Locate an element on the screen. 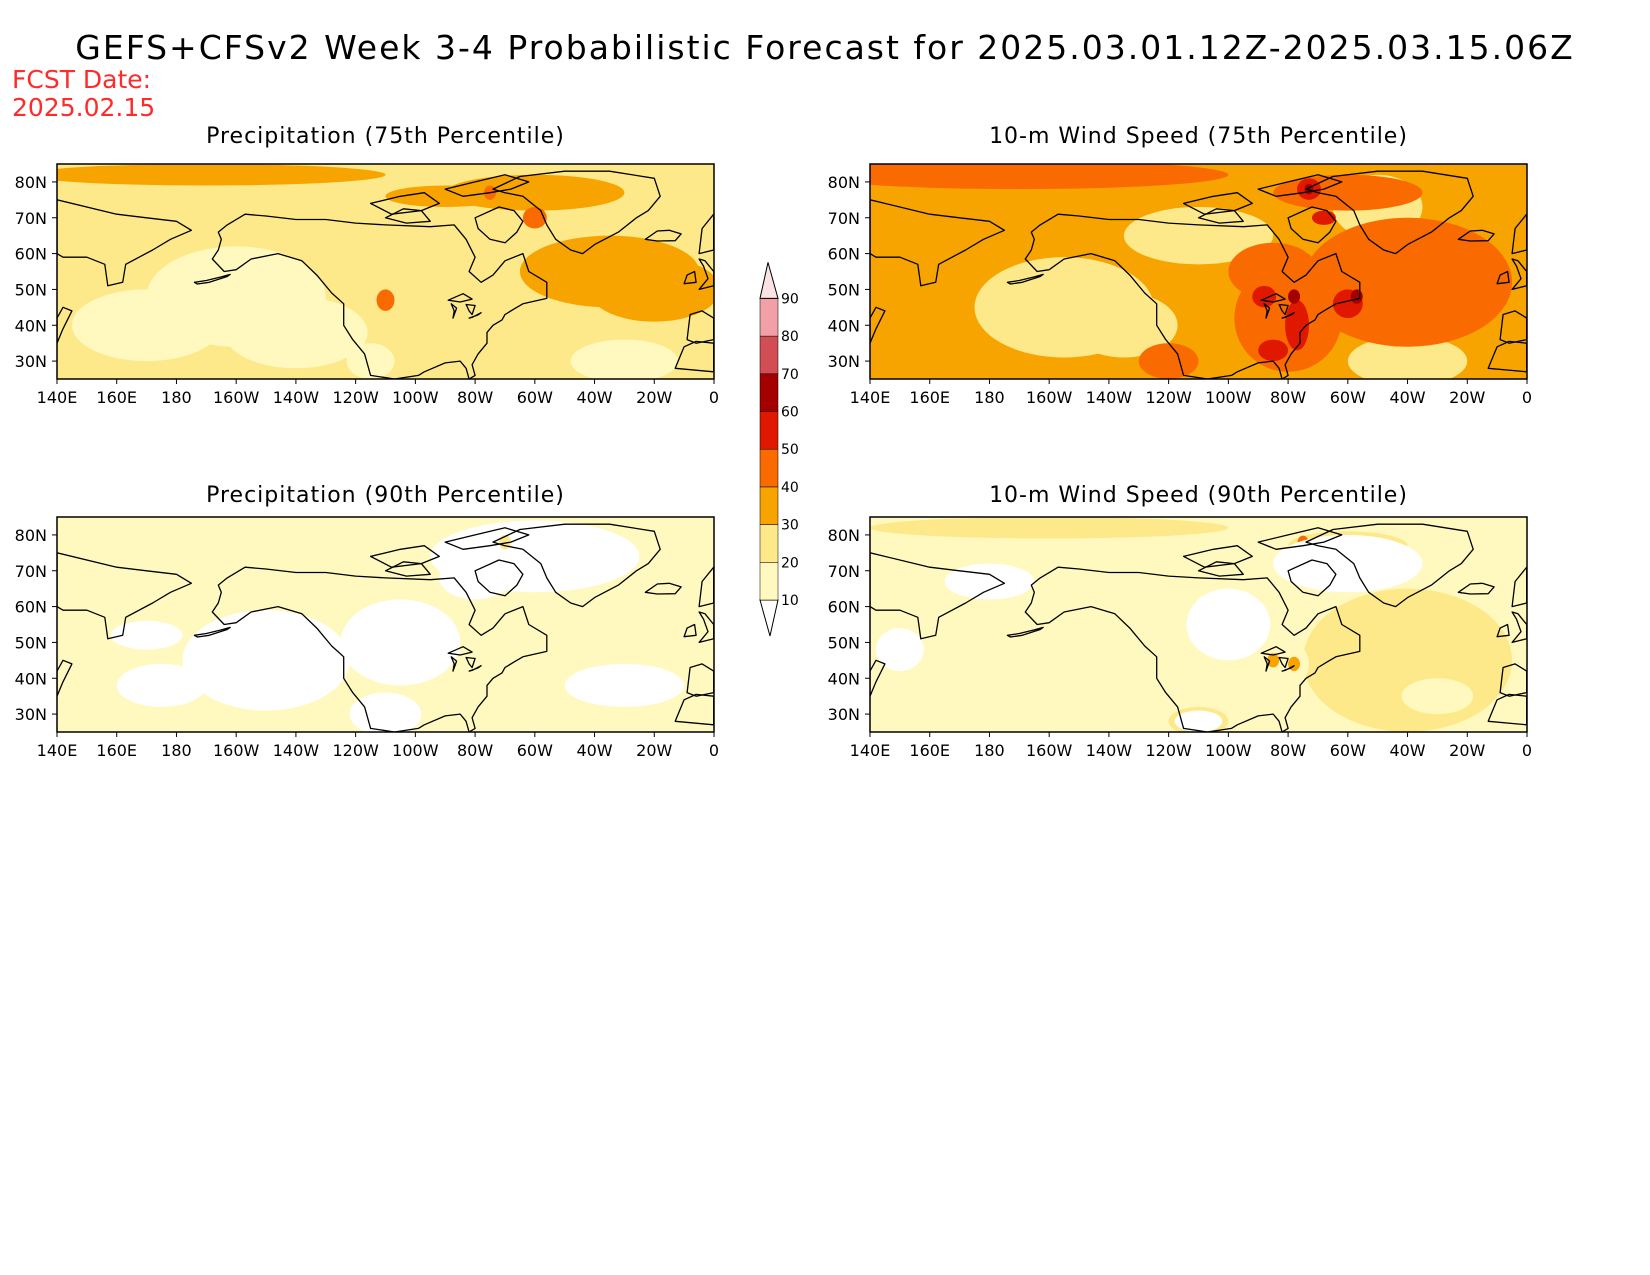 This screenshot has height=1275, width=1650. panel-title-wind-90: 10-m Wind Speed (90th Percentile) is located at coordinates (1198, 495).